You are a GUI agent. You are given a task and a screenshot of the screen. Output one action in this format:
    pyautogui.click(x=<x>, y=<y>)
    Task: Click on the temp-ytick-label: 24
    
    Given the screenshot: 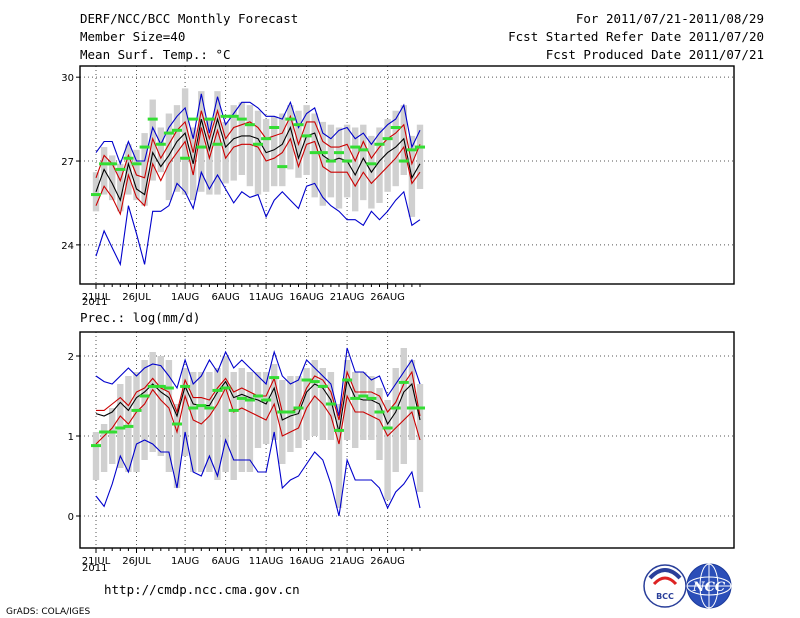 What is the action you would take?
    pyautogui.click(x=67, y=246)
    